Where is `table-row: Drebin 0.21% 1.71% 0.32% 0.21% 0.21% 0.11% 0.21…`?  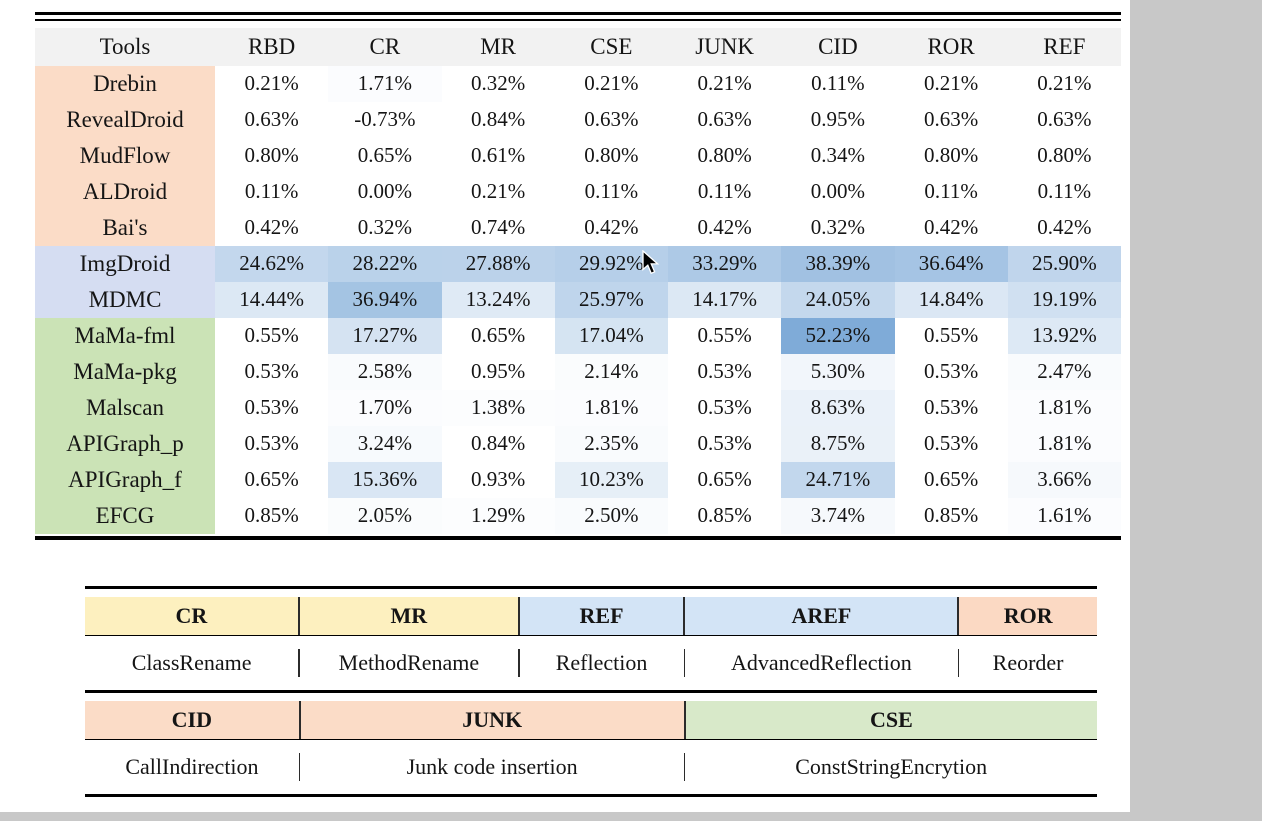
table-row: Drebin 0.21% 1.71% 0.32% 0.21% 0.21% 0.11% 0.21… is located at coordinates (578, 83).